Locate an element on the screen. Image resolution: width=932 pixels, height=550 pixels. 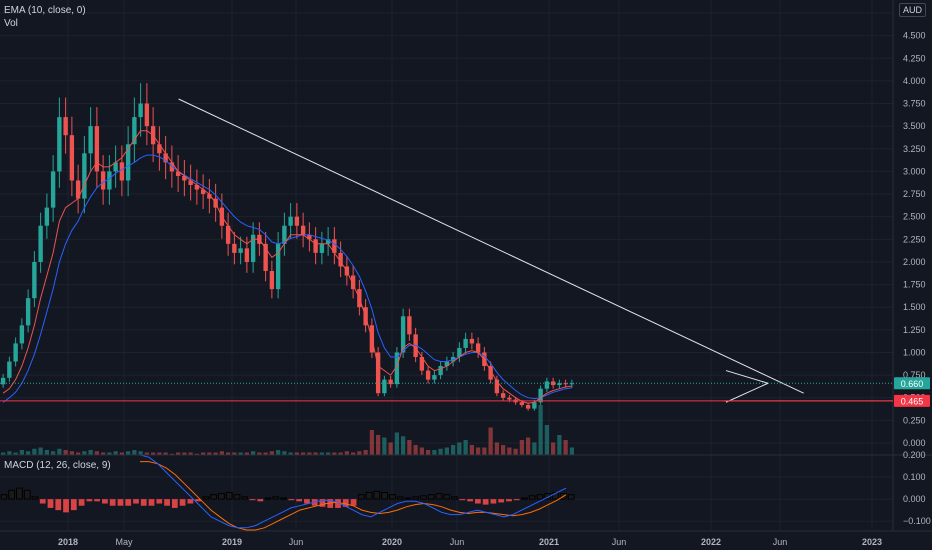
y-tick-label: 1.000 is located at coordinates (914, 352).